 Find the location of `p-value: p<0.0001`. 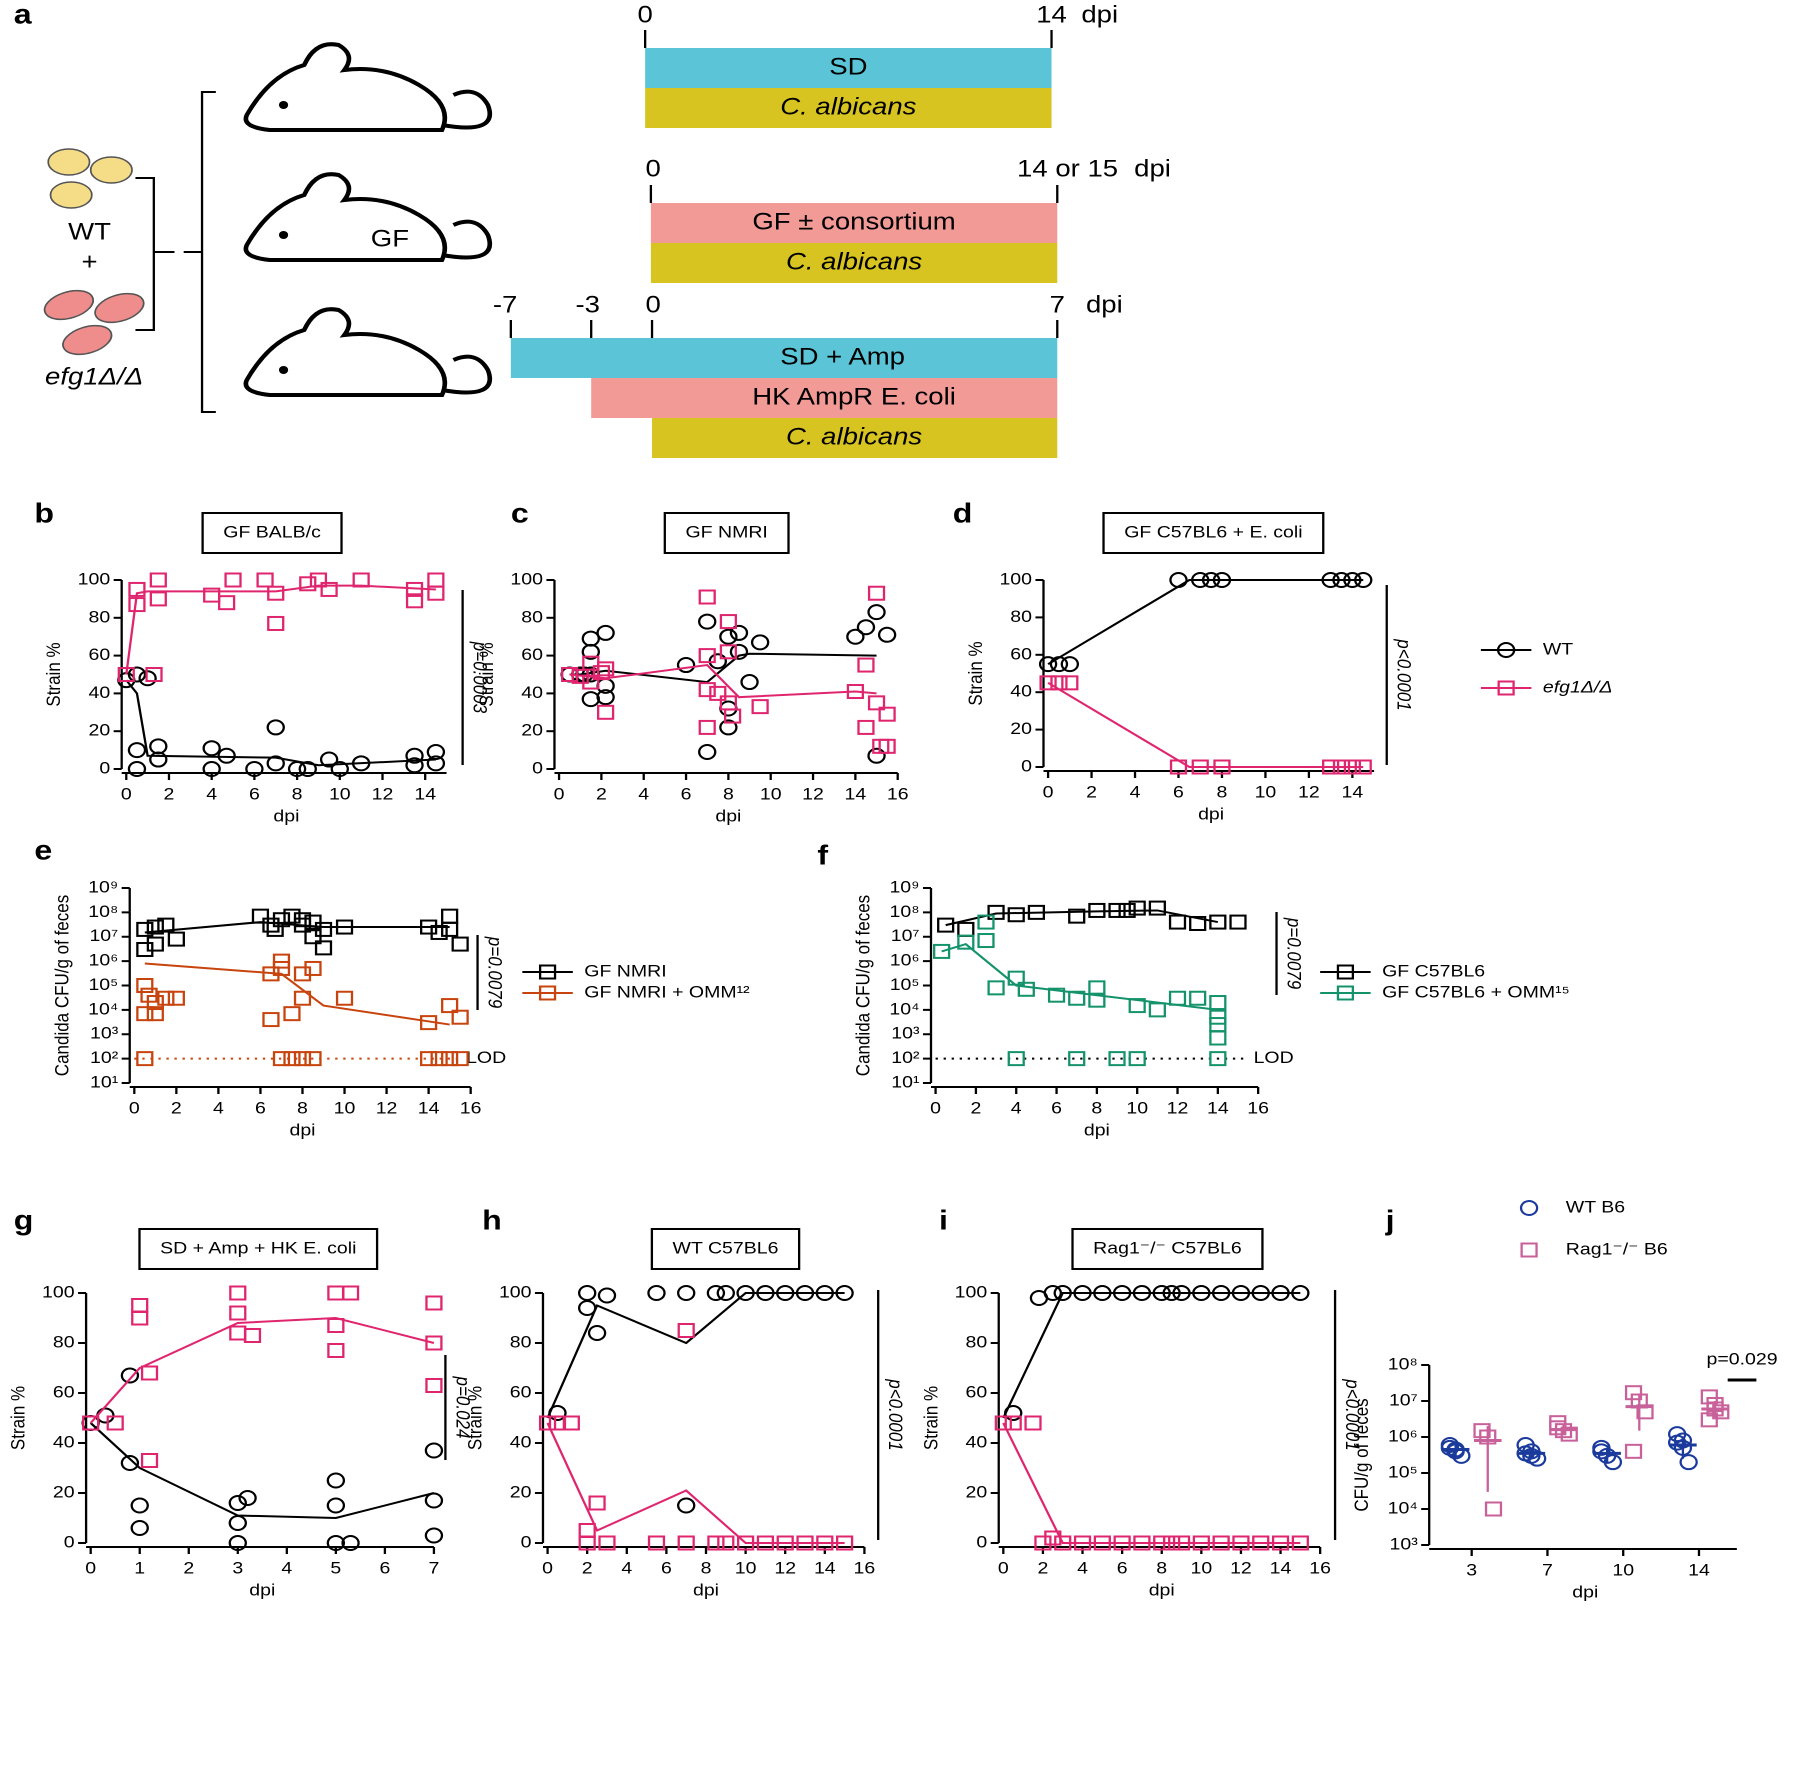

p-value: p<0.0001 is located at coordinates (896, 1414).